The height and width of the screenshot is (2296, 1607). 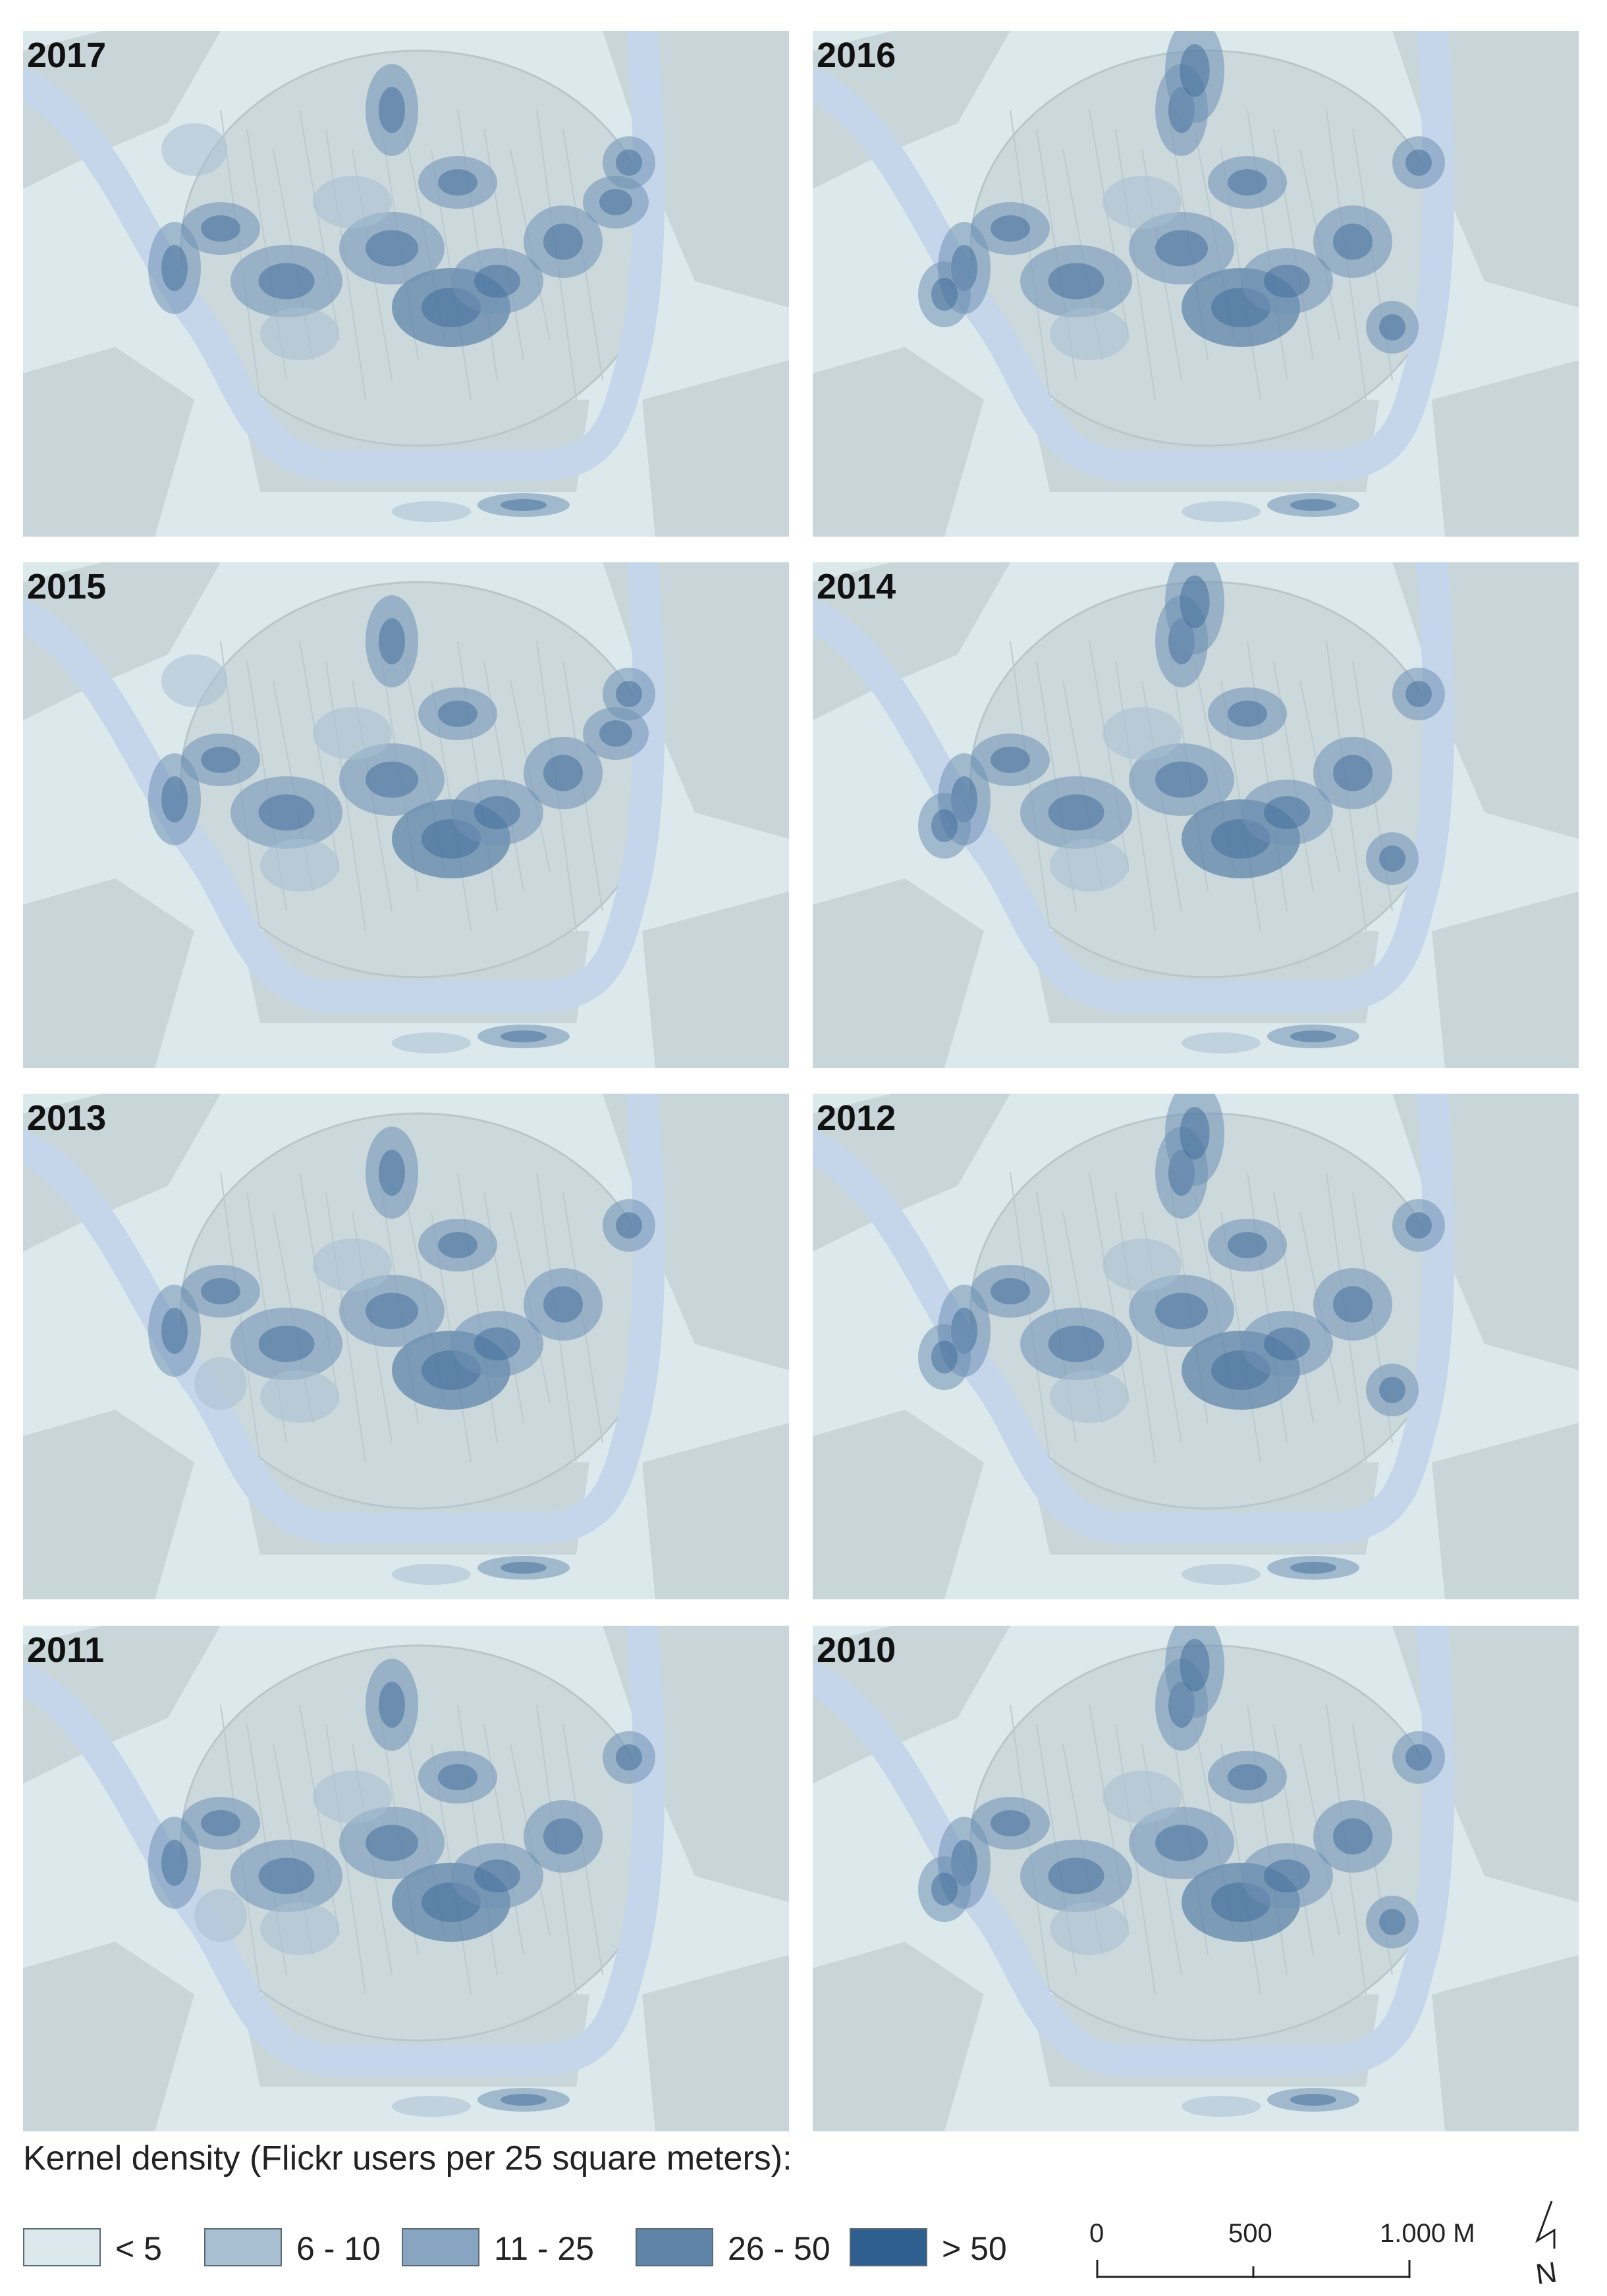 I want to click on scale-tick-1000: 1.000 M, so click(x=1428, y=2233).